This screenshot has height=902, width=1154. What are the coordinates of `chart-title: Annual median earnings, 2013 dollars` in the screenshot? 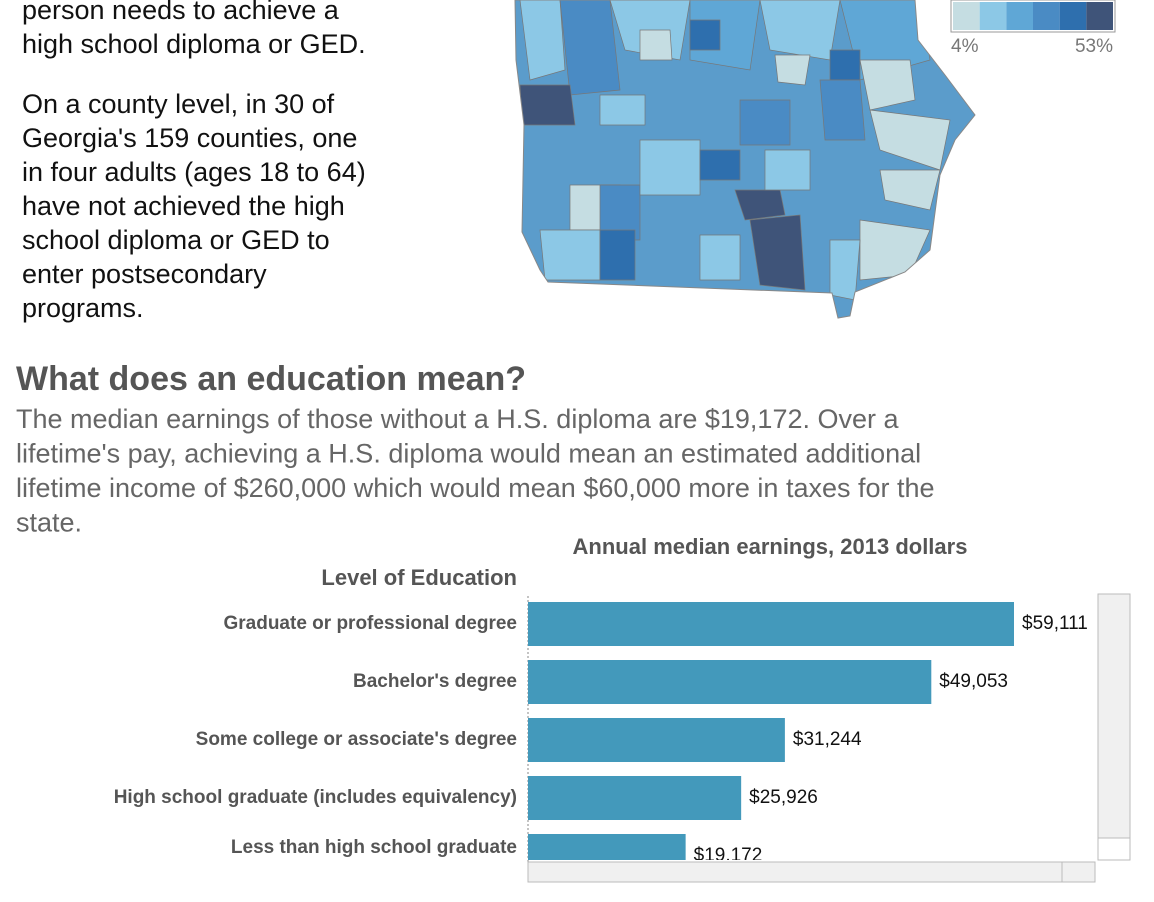 It's located at (770, 546).